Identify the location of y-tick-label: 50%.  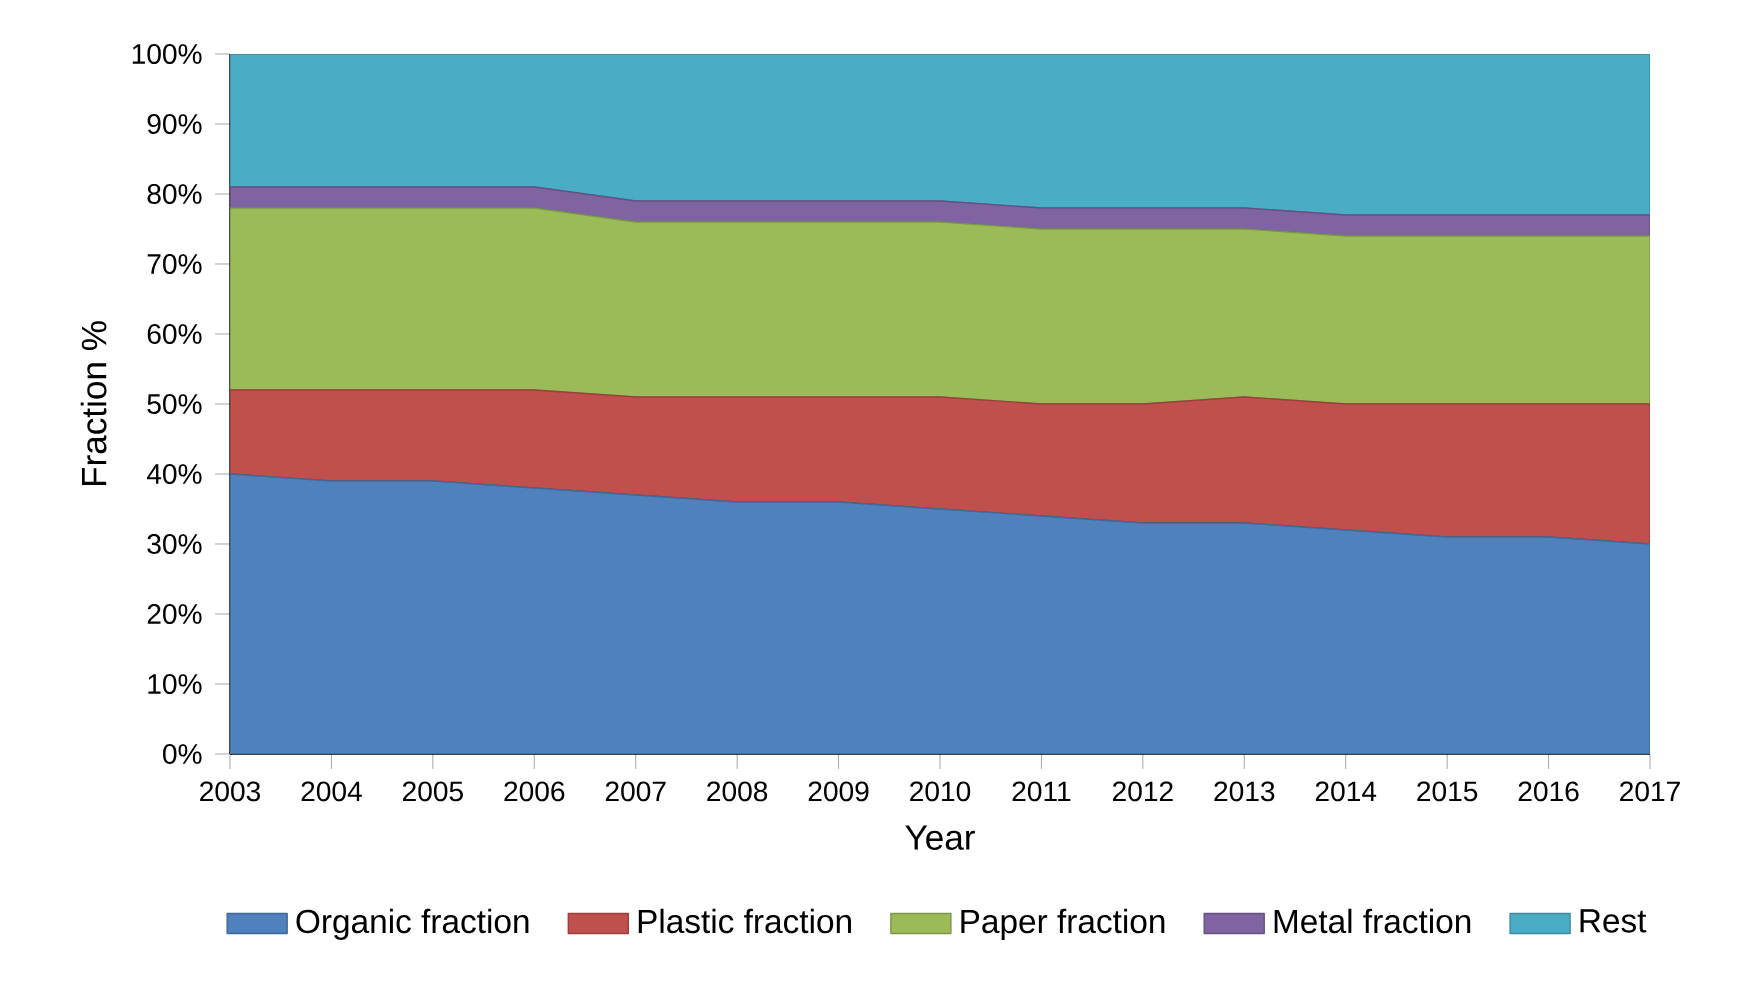
(174, 404).